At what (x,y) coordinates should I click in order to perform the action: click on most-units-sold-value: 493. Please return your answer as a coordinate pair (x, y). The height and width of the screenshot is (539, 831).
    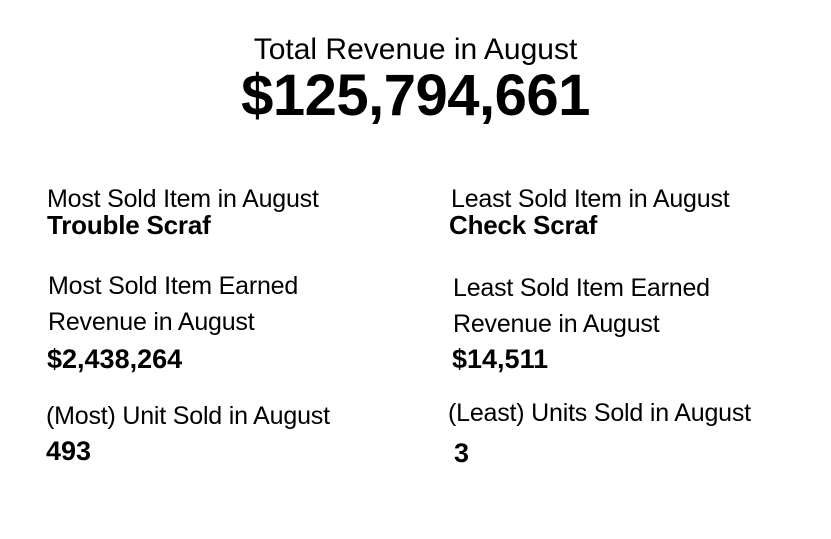
    Looking at the image, I should click on (69, 451).